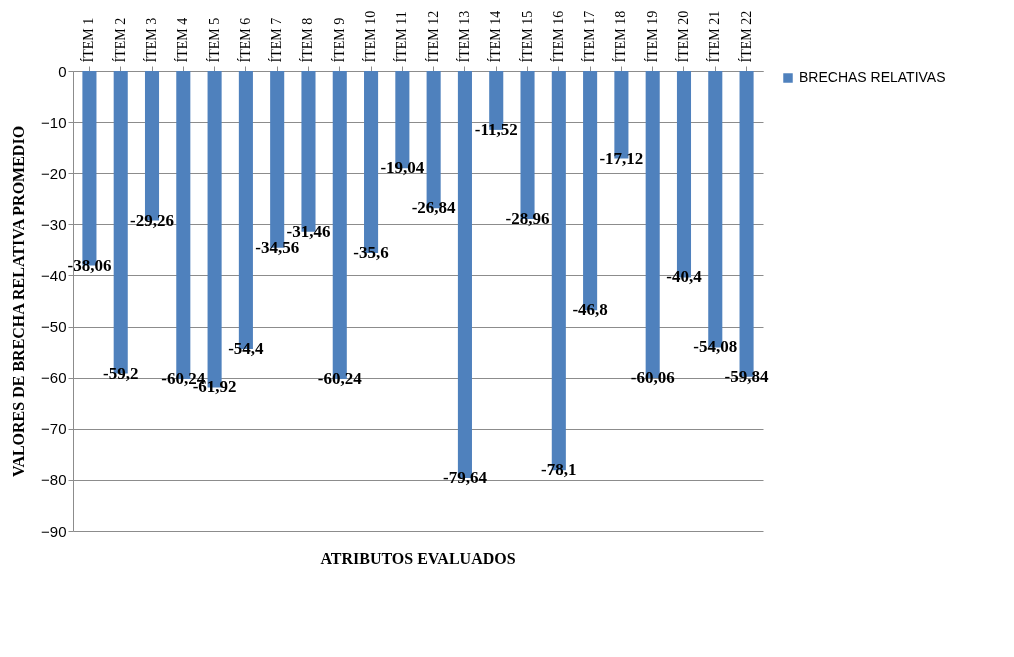  I want to click on x-tick-label: ÍTEM 9, so click(338, 40).